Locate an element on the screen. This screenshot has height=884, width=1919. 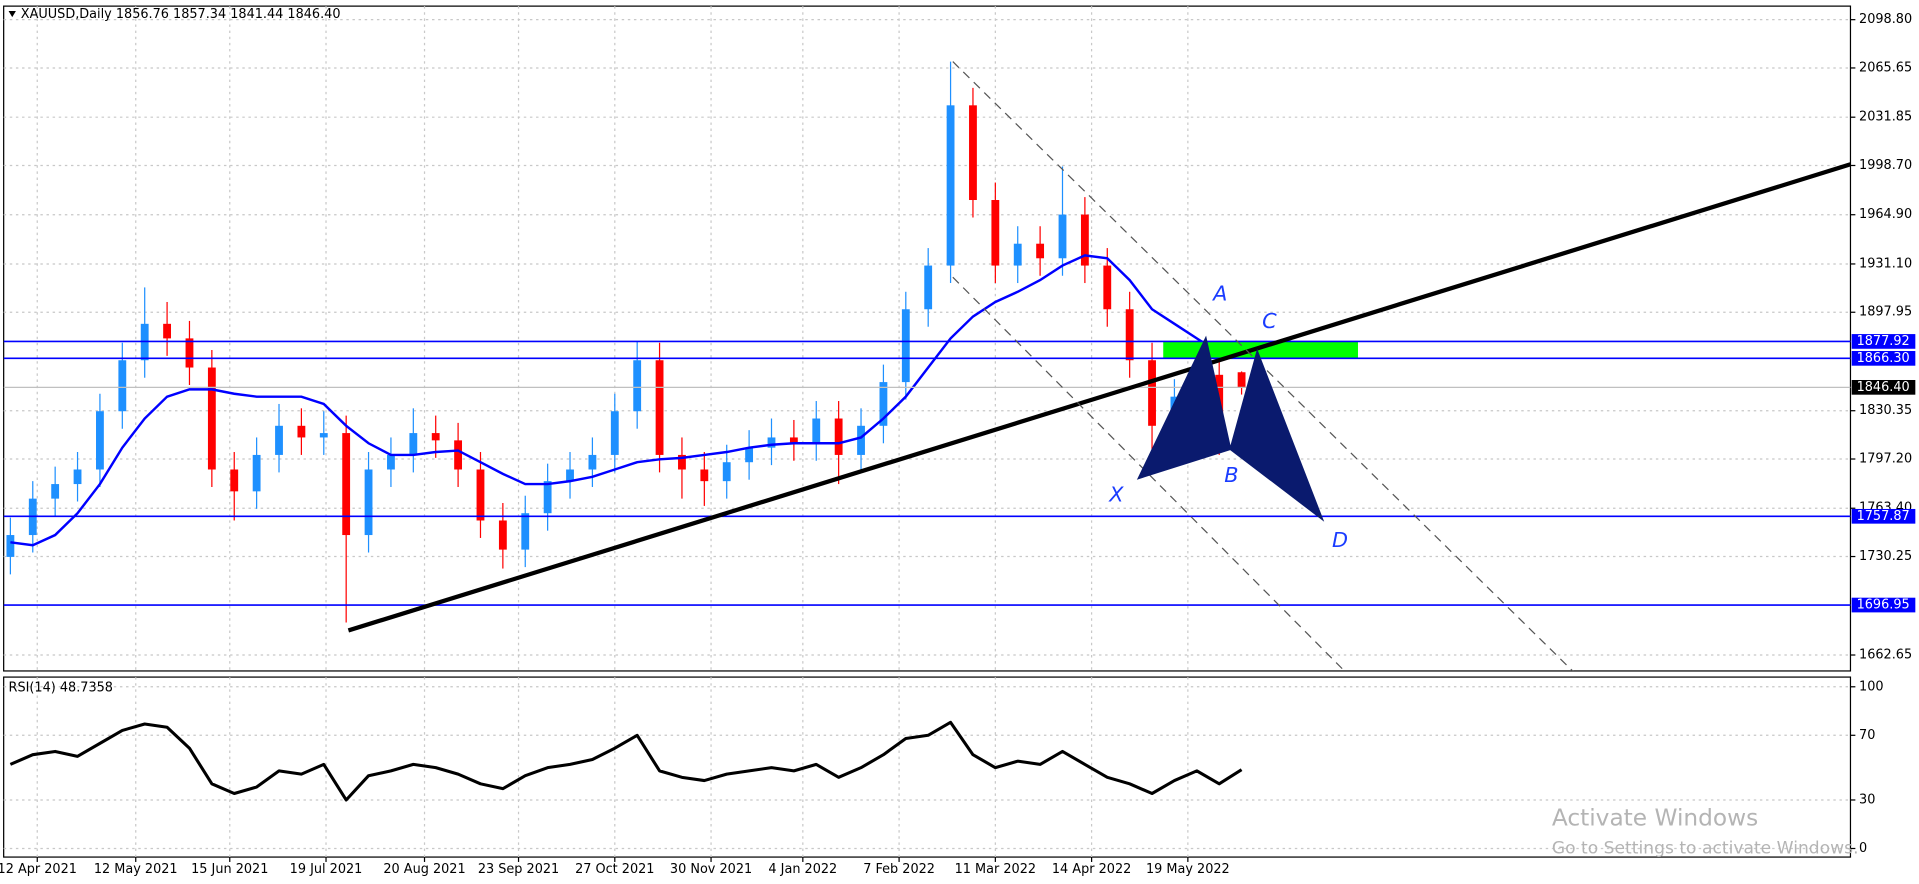
y-tick-label: 2098.80 is located at coordinates (1885, 19).